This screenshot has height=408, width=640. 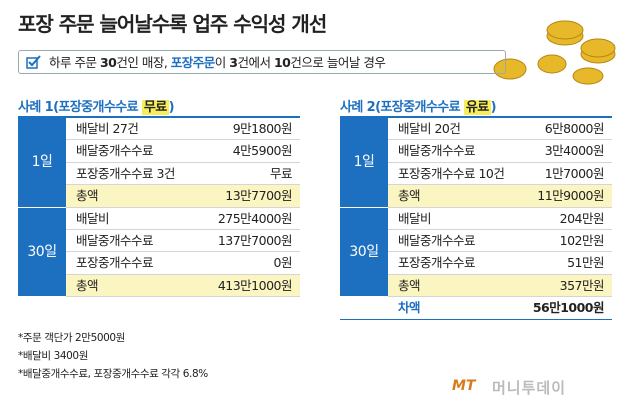 I want to click on difference-spacer, so click(x=364, y=308).